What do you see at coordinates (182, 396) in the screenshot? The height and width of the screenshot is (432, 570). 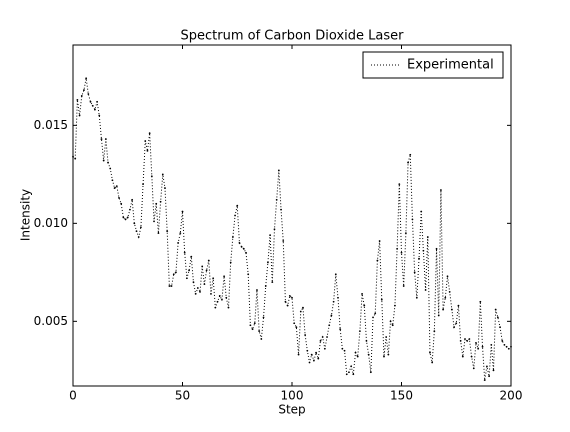 I see `x-tick-label: 50` at bounding box center [182, 396].